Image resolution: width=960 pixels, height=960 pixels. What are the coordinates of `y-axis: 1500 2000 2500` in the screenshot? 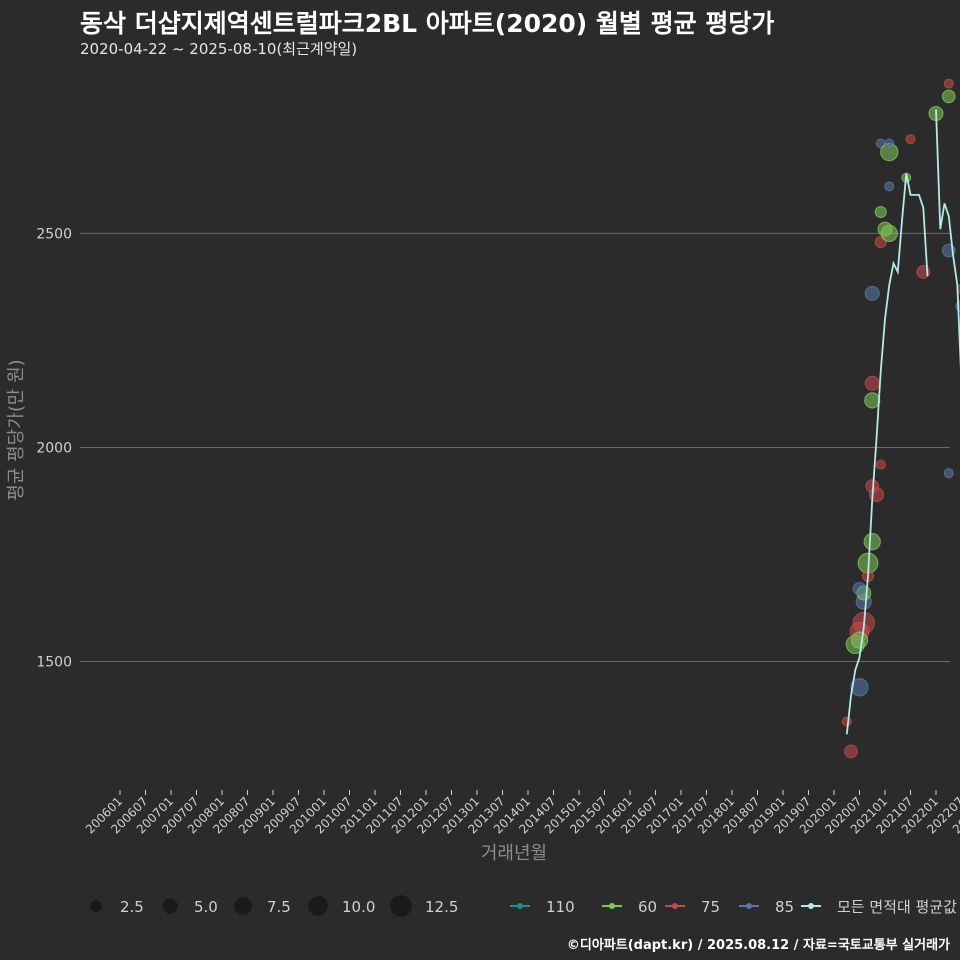 It's located at (54, 448).